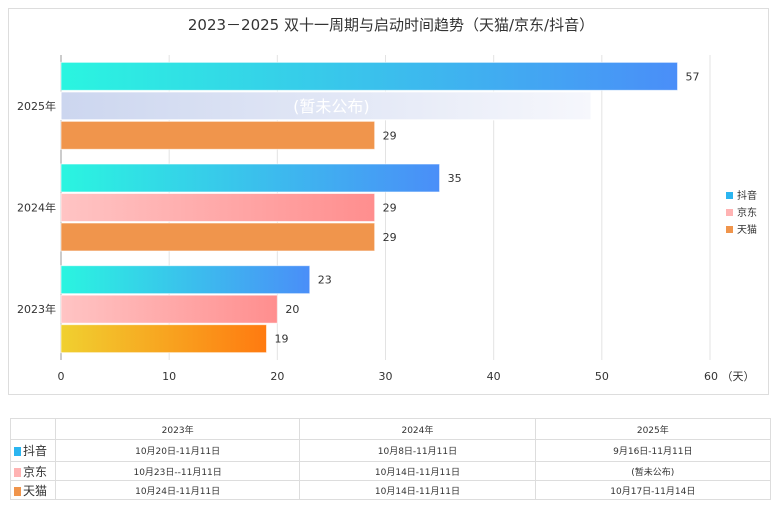  What do you see at coordinates (331, 106) in the screenshot?
I see `placeholder-label: (暂未公布)` at bounding box center [331, 106].